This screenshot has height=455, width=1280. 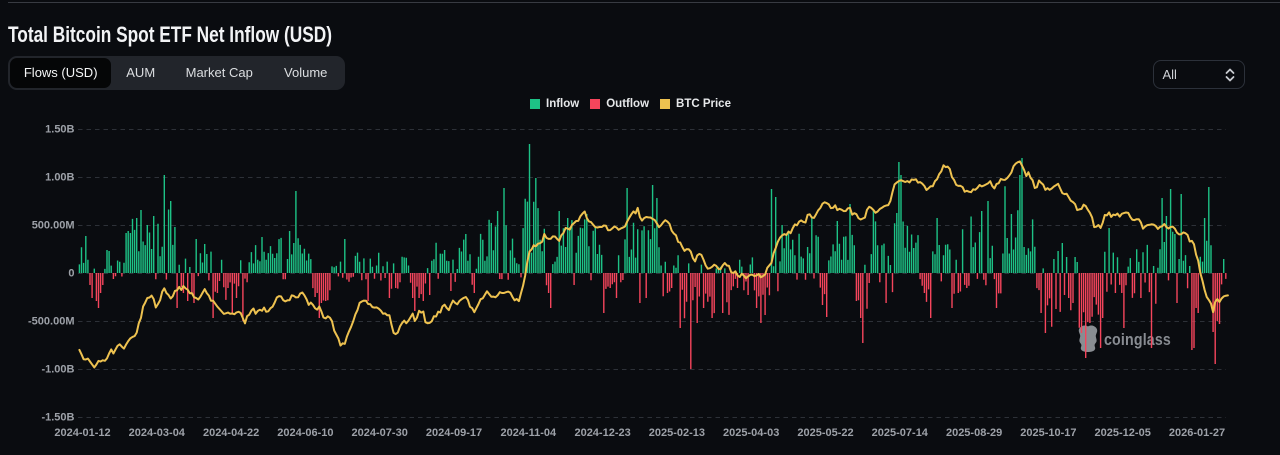 What do you see at coordinates (157, 433) in the screenshot?
I see `svg-text: 2024-03-04` at bounding box center [157, 433].